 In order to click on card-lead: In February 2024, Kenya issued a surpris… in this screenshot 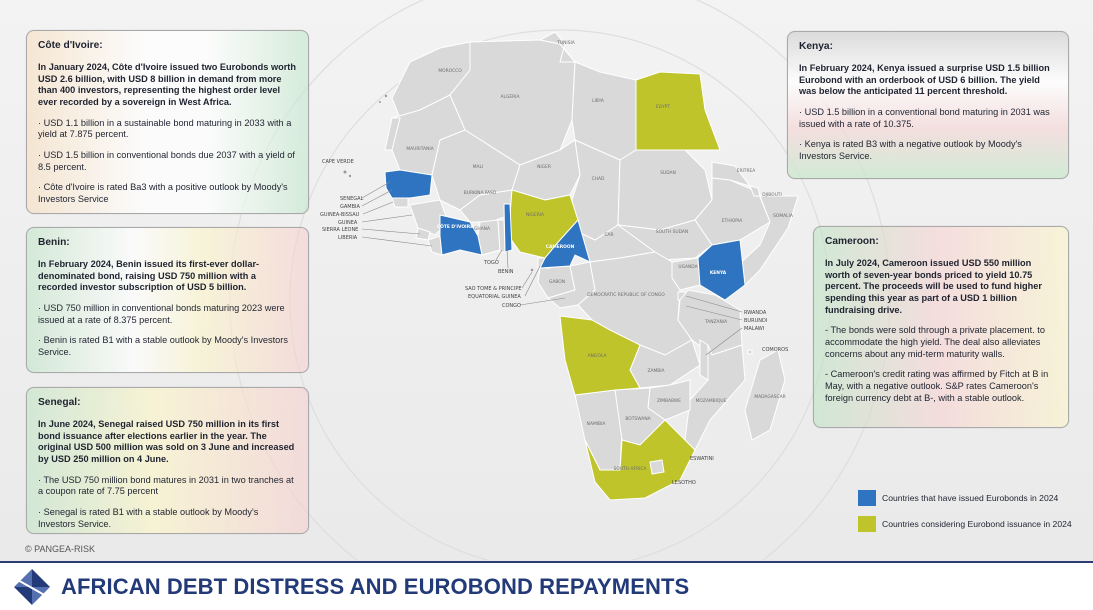, I will do `click(924, 79)`.